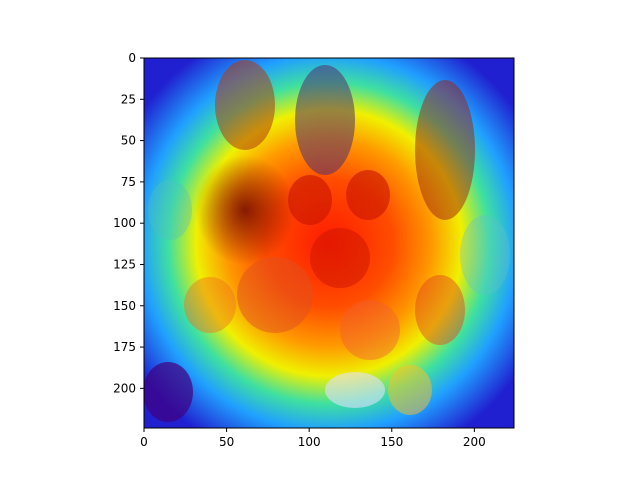 This screenshot has width=640, height=480. What do you see at coordinates (226, 442) in the screenshot?
I see `x-tick-label: 50` at bounding box center [226, 442].